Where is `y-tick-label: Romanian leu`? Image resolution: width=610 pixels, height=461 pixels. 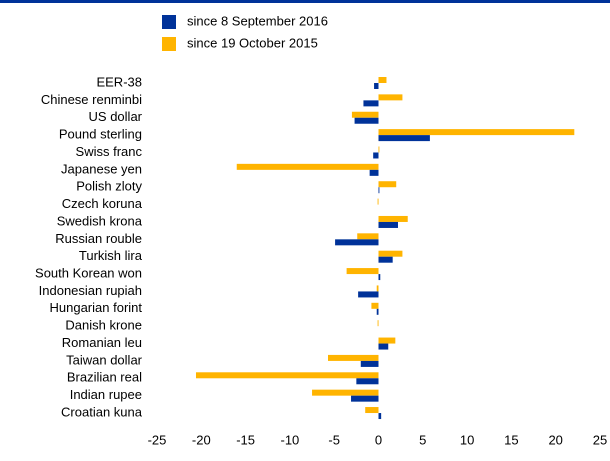 y-tick-label: Romanian leu is located at coordinates (102, 342).